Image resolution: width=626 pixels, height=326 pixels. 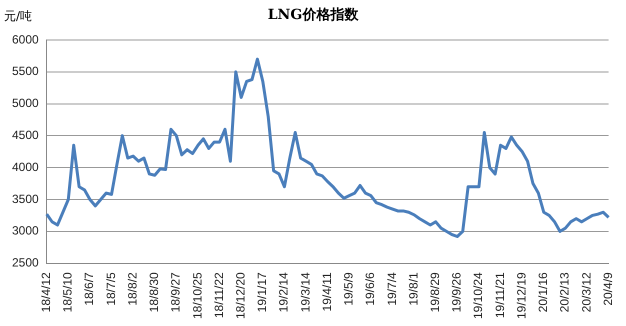 I want to click on x-tick-label: 19/10/24, so click(x=478, y=296).